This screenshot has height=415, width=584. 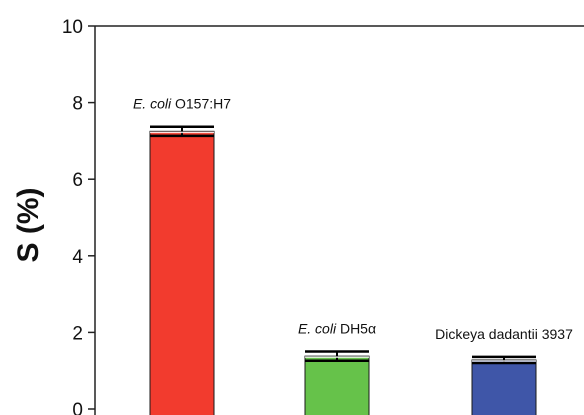 I want to click on bar-category-label: E. coli O157:H7, so click(x=182, y=104).